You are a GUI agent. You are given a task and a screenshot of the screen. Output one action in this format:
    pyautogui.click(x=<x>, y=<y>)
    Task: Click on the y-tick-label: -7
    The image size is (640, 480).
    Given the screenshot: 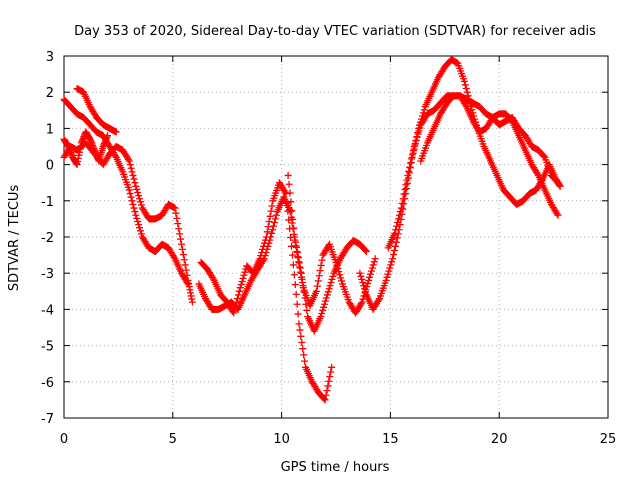 What is the action you would take?
    pyautogui.click(x=47, y=419)
    